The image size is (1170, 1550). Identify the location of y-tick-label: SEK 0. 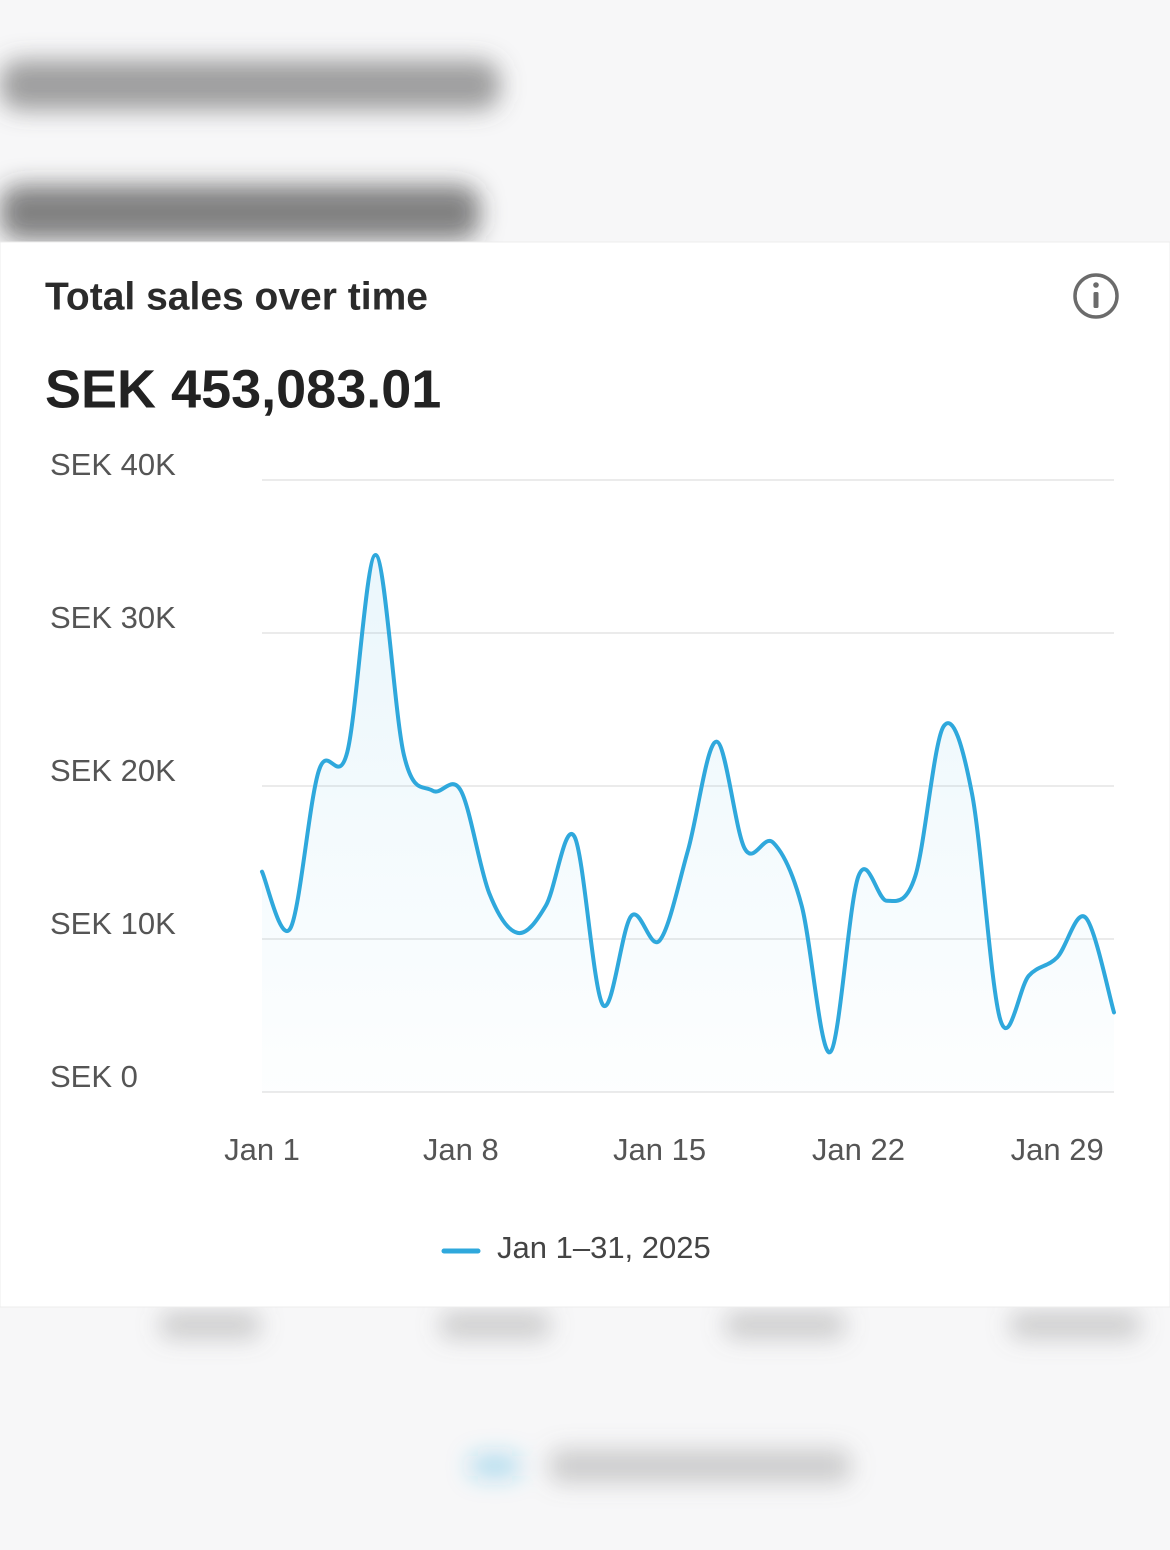
(94, 1076).